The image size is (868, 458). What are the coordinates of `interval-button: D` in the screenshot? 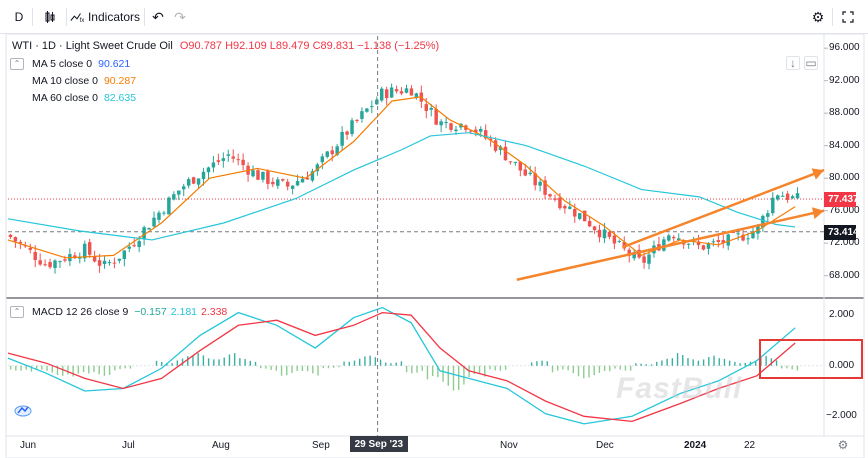 It's located at (19, 17).